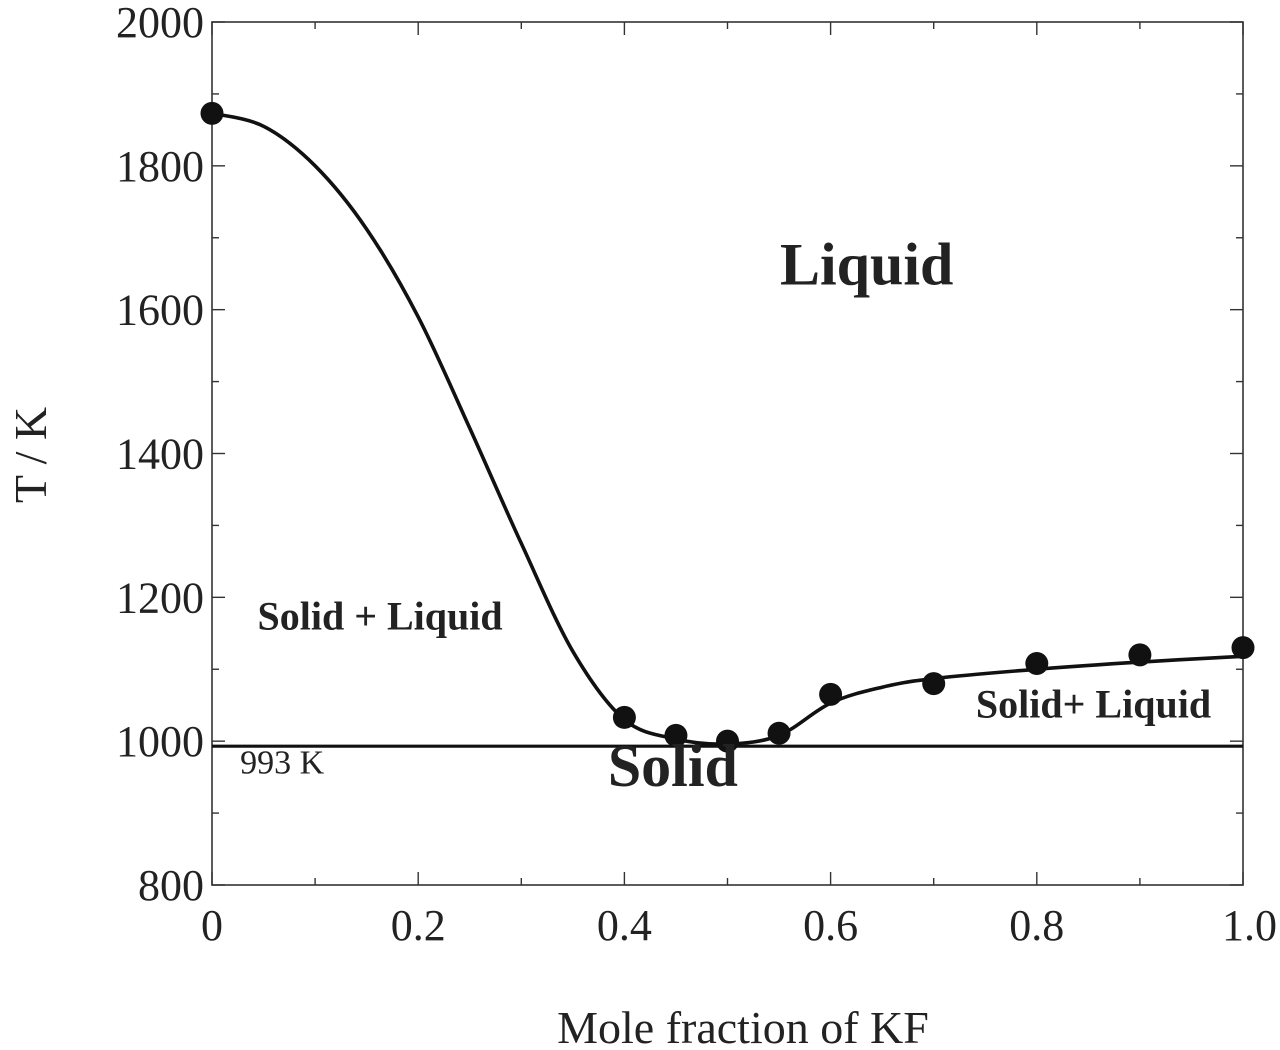 The width and height of the screenshot is (1280, 1050). I want to click on x-tick-label: 0.4, so click(624, 925).